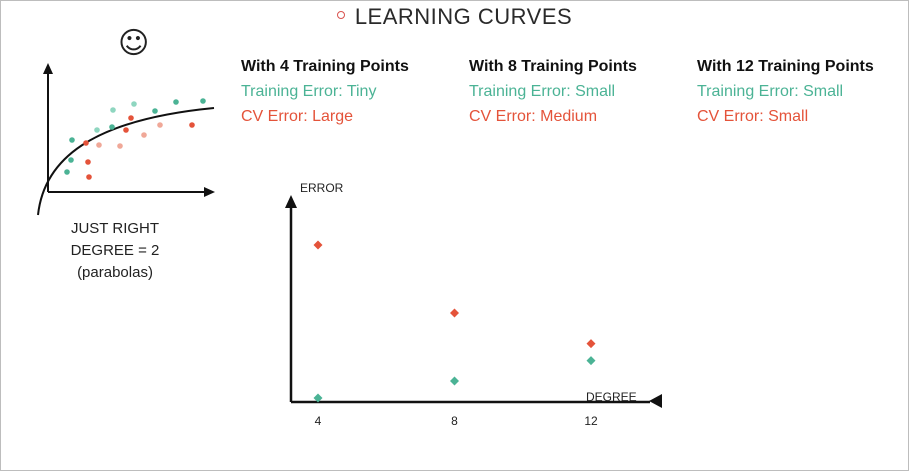 The width and height of the screenshot is (909, 471). I want to click on training-error-text: Training Error: Tiny, so click(309, 91).